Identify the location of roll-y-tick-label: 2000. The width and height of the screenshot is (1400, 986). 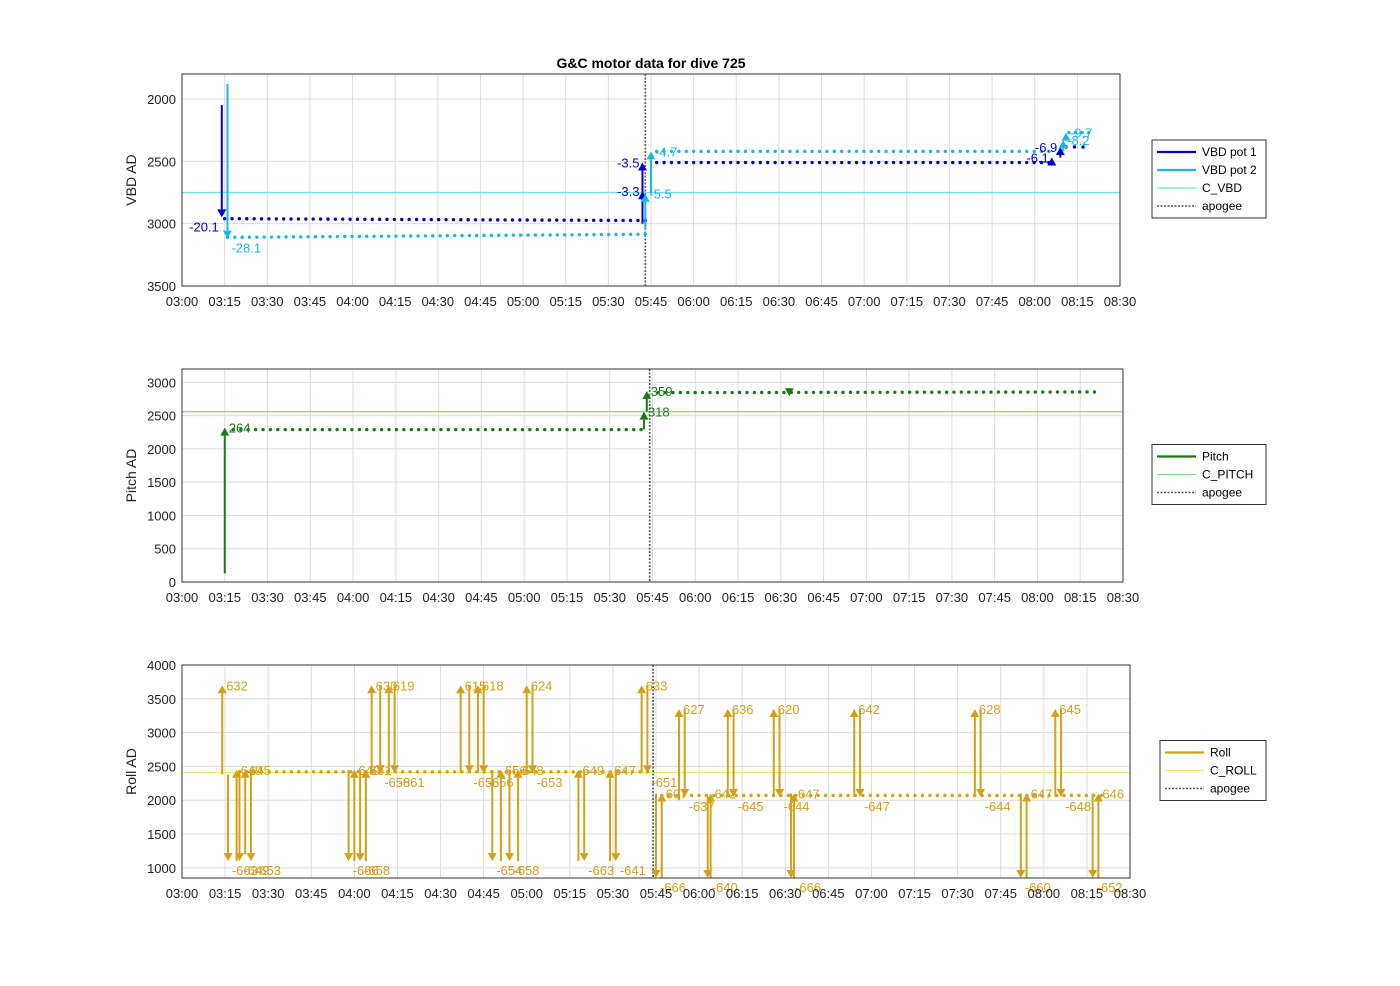
(161, 800).